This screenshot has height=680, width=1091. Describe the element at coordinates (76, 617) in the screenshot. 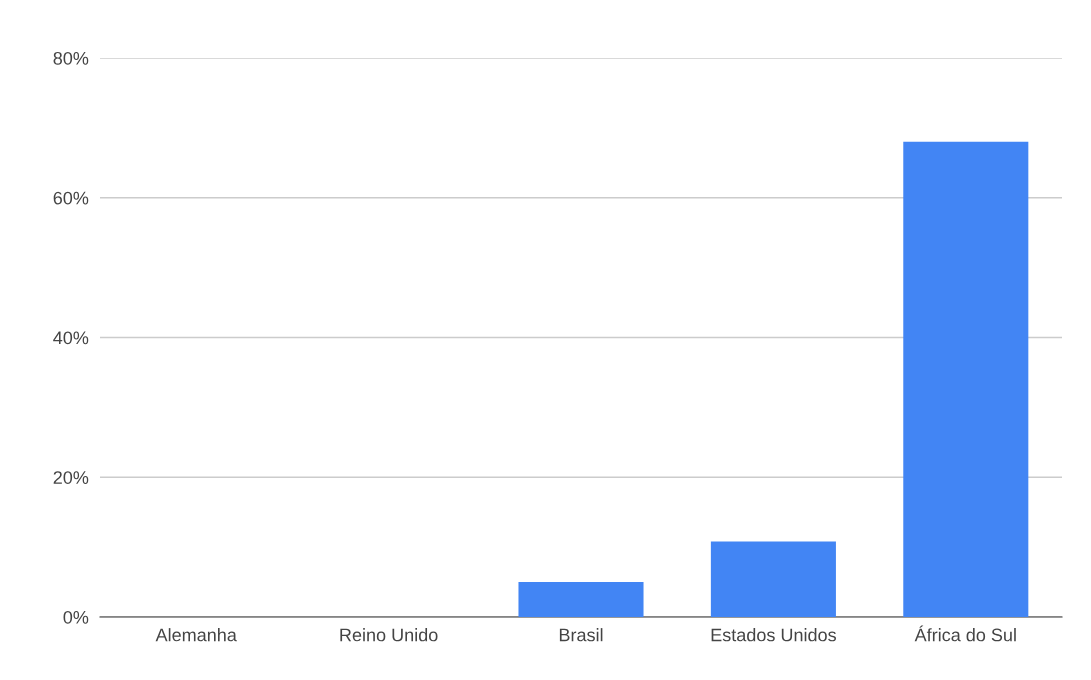

I see `y-tick-label: 0%` at that location.